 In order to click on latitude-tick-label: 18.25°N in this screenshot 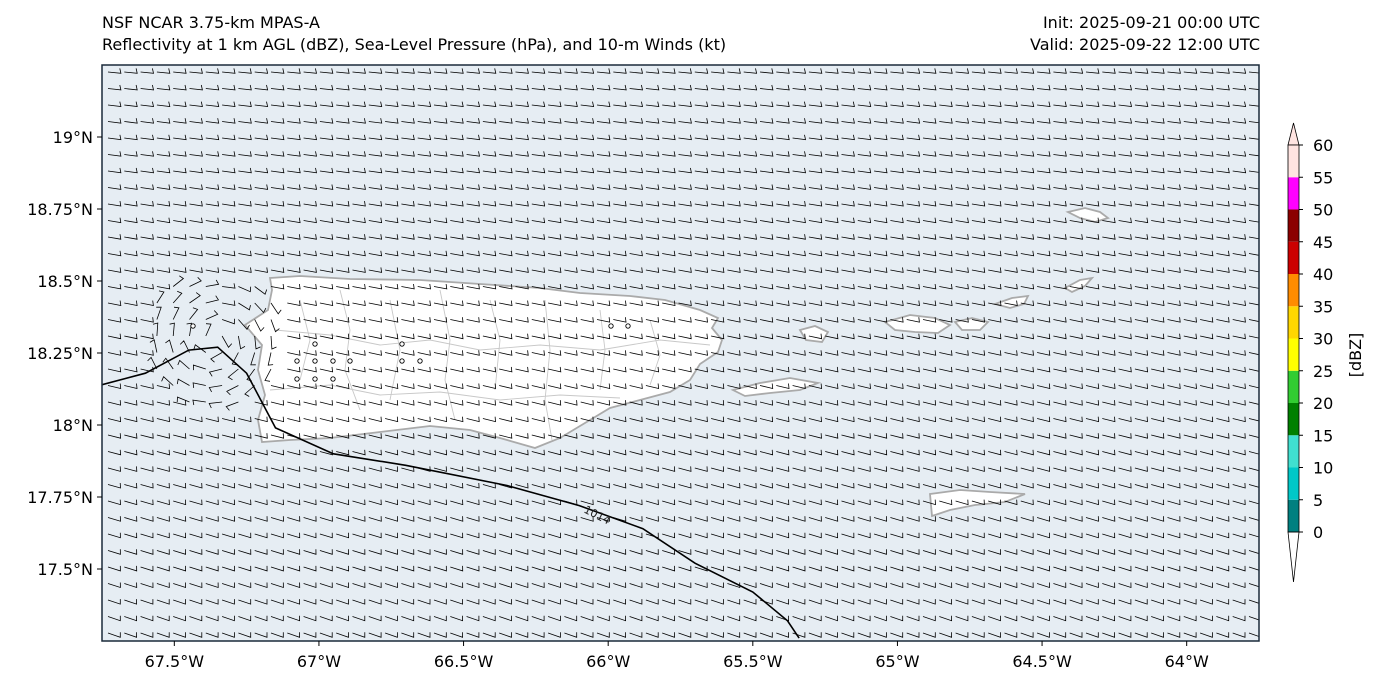, I will do `click(60, 353)`.